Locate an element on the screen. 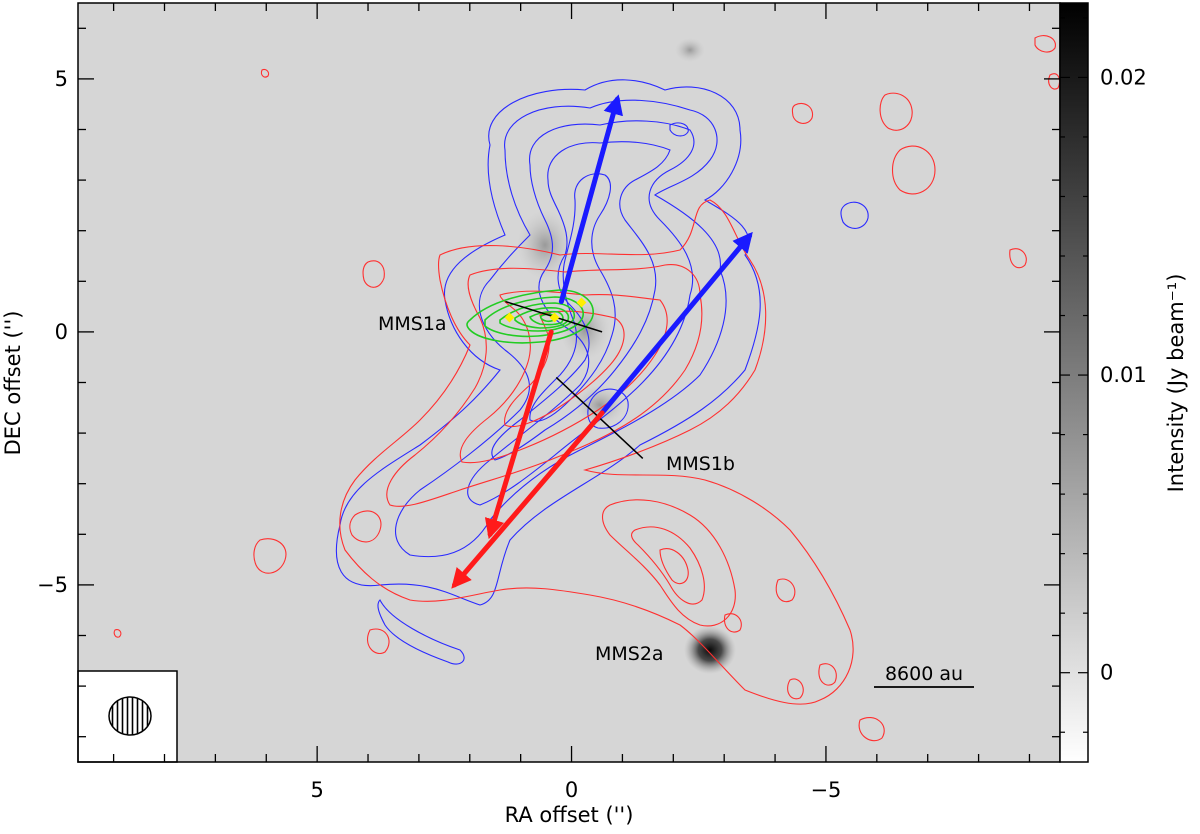 Image resolution: width=1200 pixels, height=834 pixels. beam-inset is located at coordinates (127, 716).